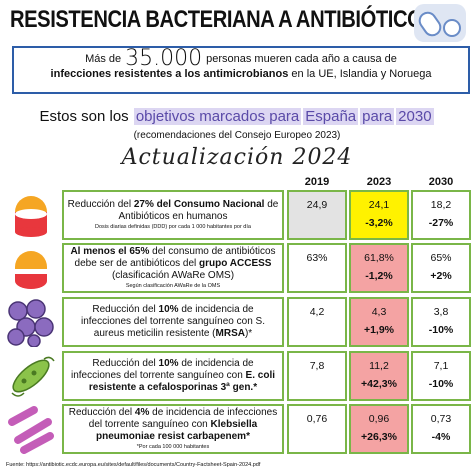 The width and height of the screenshot is (474, 474). What do you see at coordinates (379, 312) in the screenshot?
I see `value: 4,3` at bounding box center [379, 312].